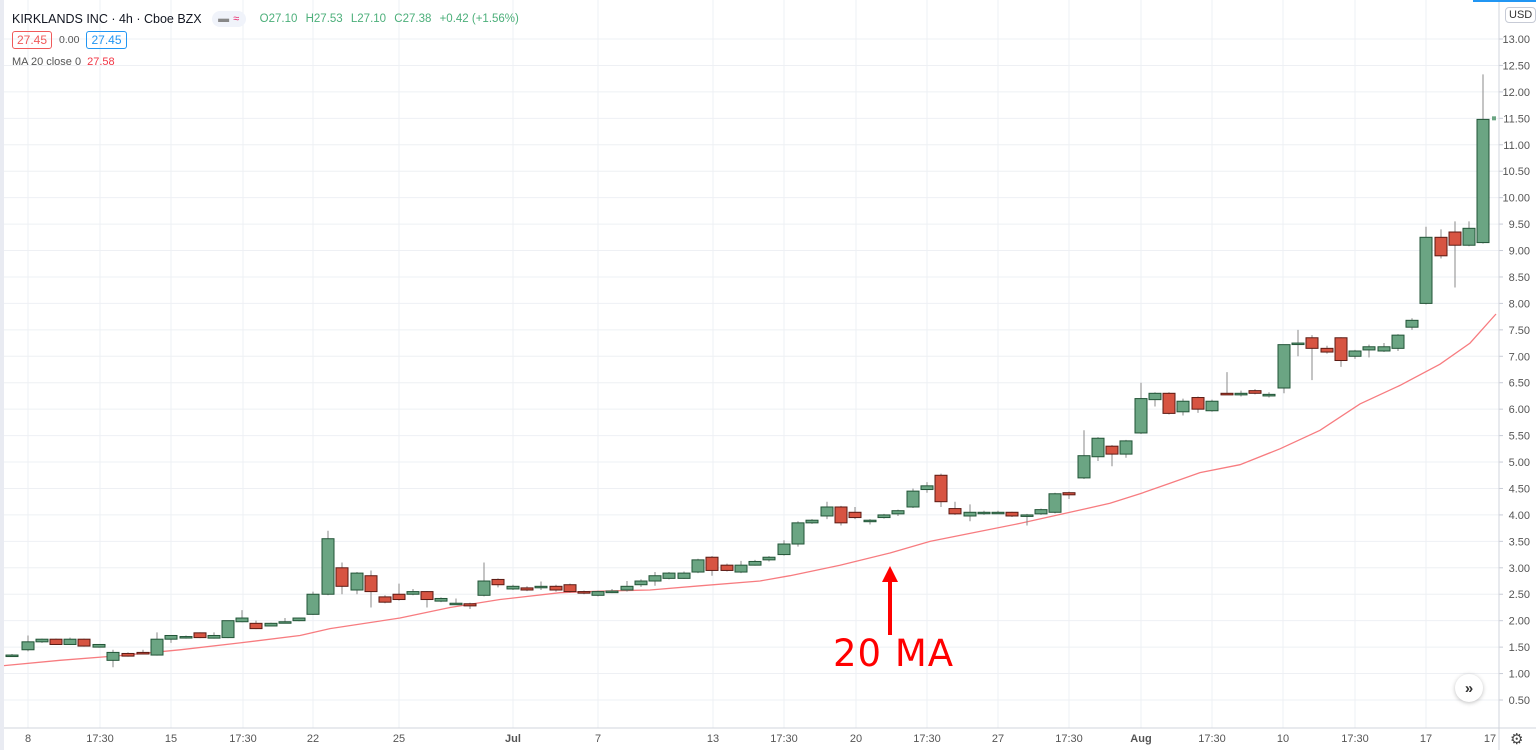 Image resolution: width=1536 pixels, height=750 pixels. What do you see at coordinates (47, 62) in the screenshot?
I see `ma-indicator-label: MA 20 close 0` at bounding box center [47, 62].